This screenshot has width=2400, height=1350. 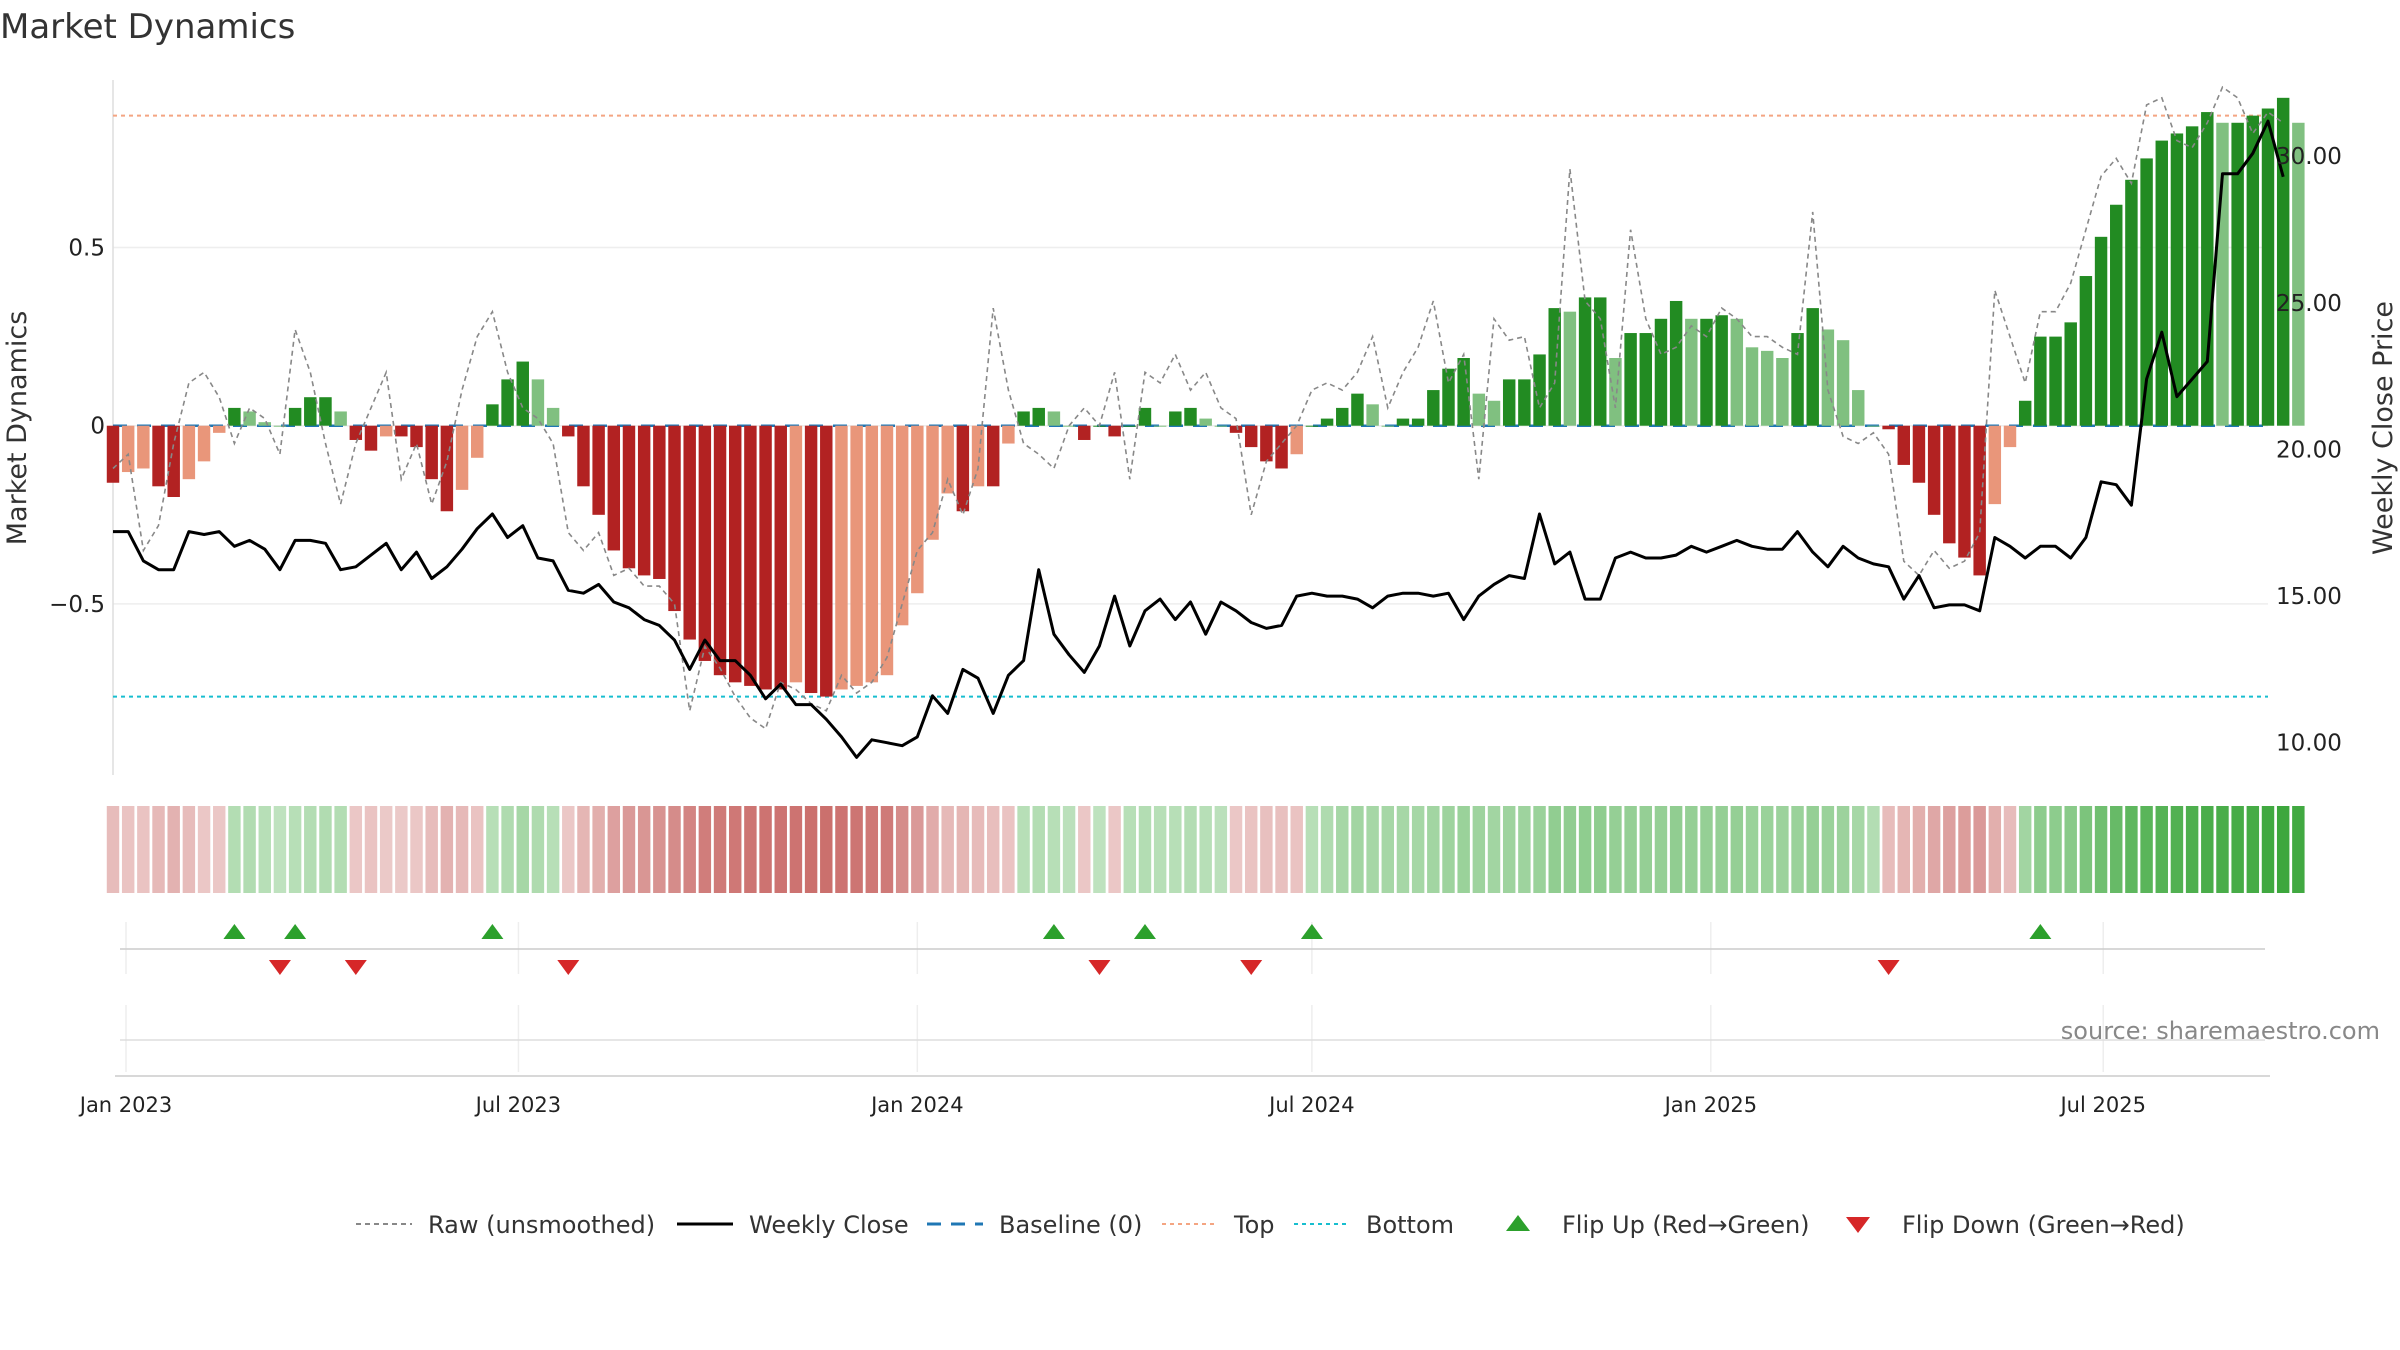 What do you see at coordinates (1218, 1225) in the screenshot?
I see `legend-item-top: Top` at bounding box center [1218, 1225].